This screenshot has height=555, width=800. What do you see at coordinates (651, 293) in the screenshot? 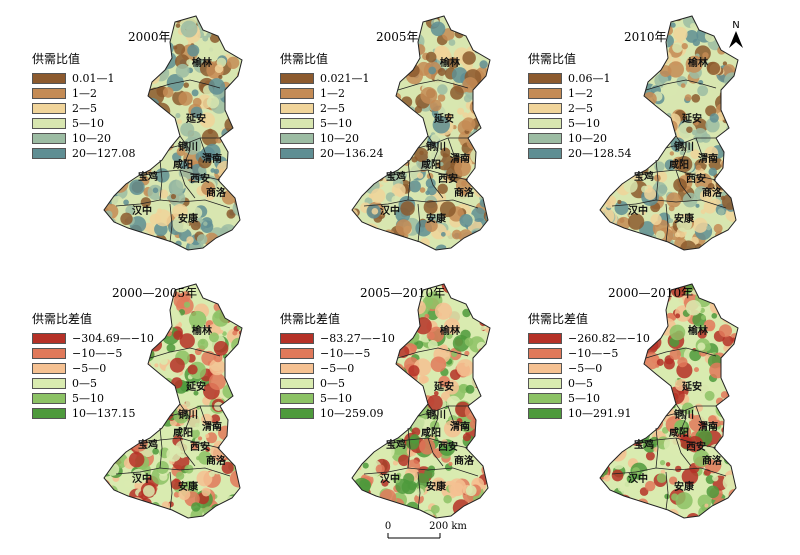
I see `panel-title: 2000—2010年` at bounding box center [651, 293].